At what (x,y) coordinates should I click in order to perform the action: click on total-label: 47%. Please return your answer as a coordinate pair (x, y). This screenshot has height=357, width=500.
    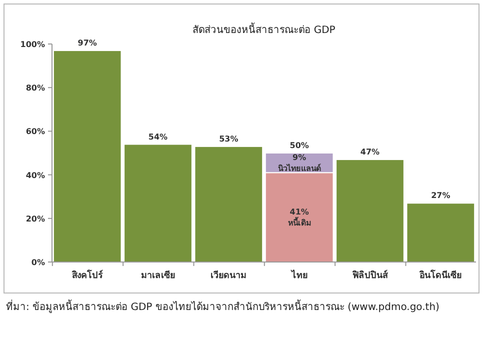
    Looking at the image, I should click on (370, 152).